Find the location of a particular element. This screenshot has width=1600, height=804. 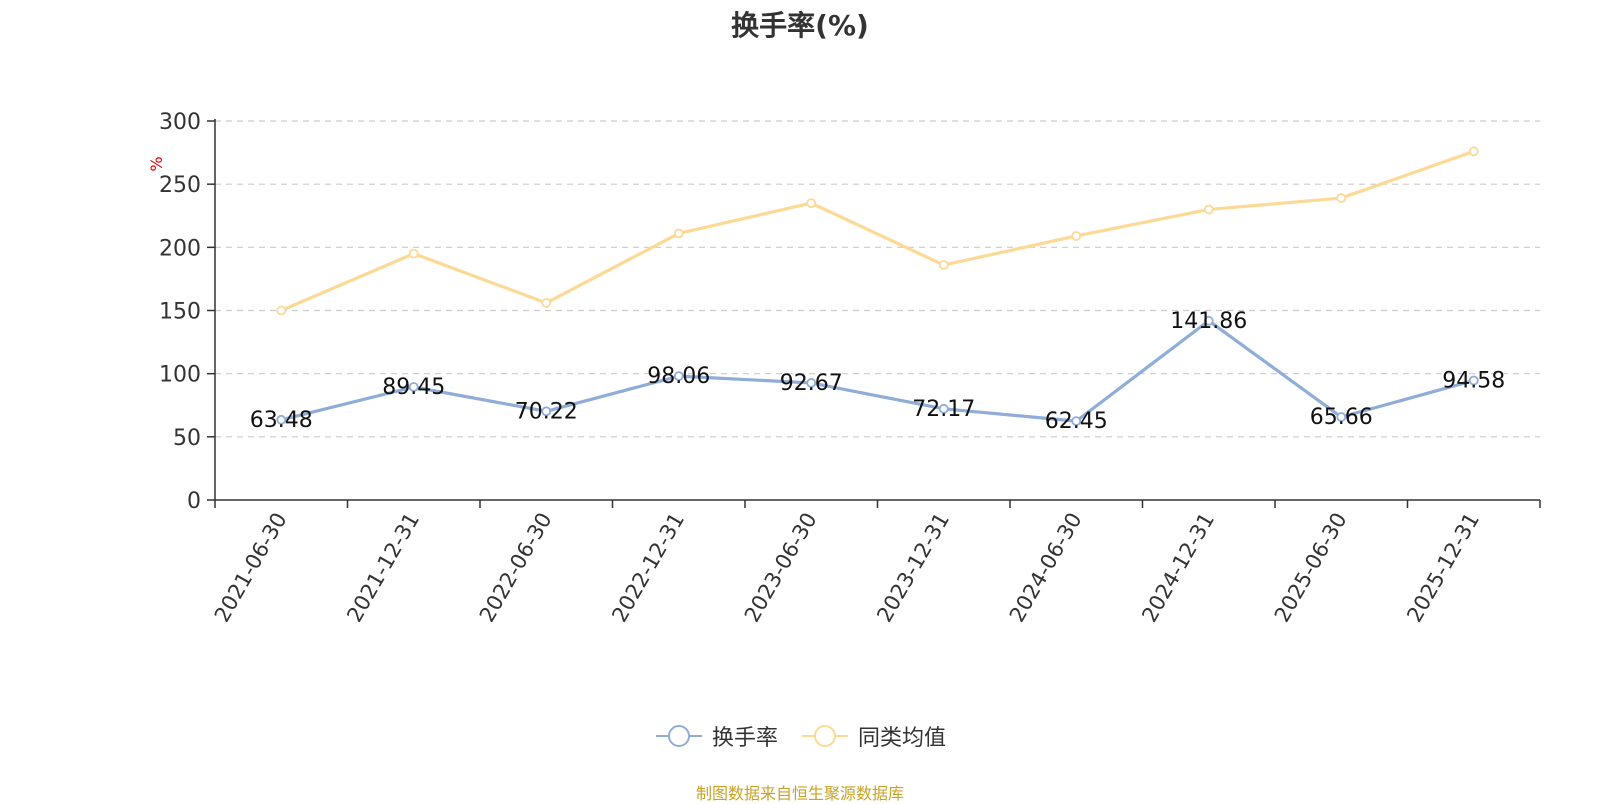

y-tick-label: 50 is located at coordinates (187, 438).